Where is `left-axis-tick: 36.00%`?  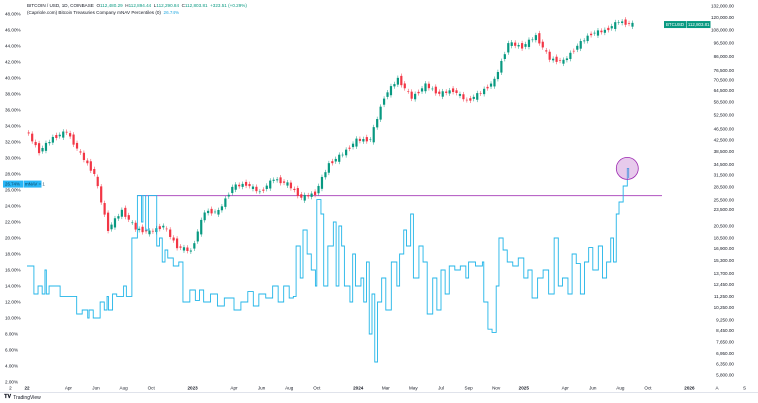 left-axis-tick: 36.00% is located at coordinates (13, 110).